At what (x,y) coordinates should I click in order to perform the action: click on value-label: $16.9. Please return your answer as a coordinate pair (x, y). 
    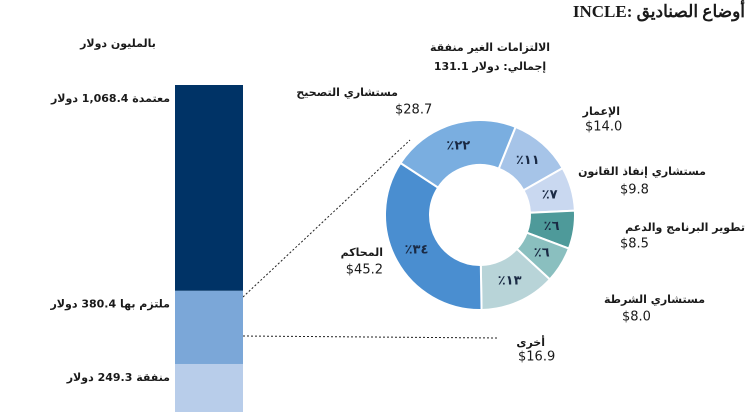
    Looking at the image, I should click on (536, 357).